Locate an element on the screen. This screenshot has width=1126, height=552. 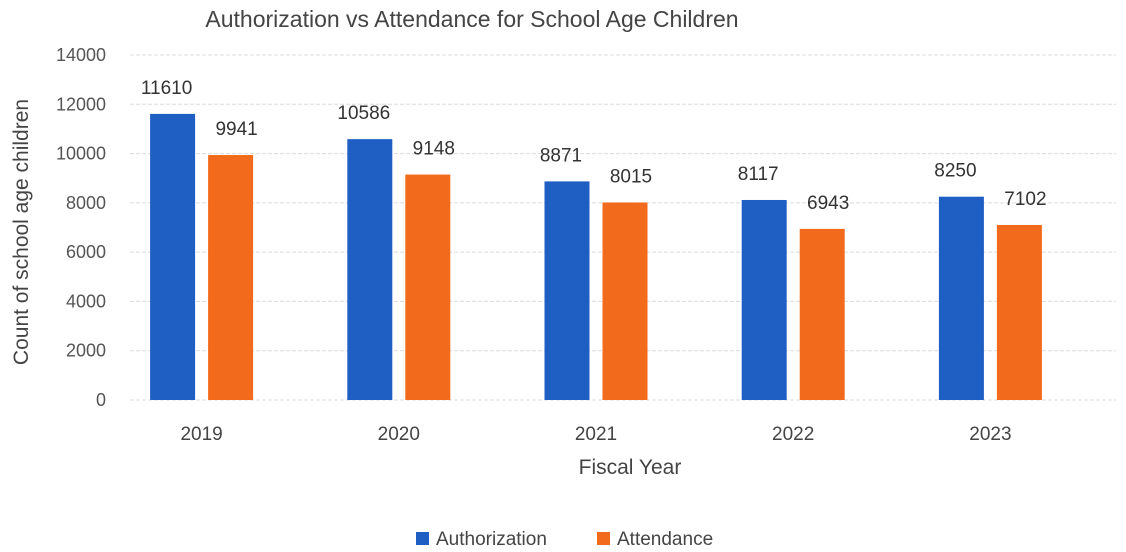
data-label-authorization-2023: 8250 is located at coordinates (955, 171).